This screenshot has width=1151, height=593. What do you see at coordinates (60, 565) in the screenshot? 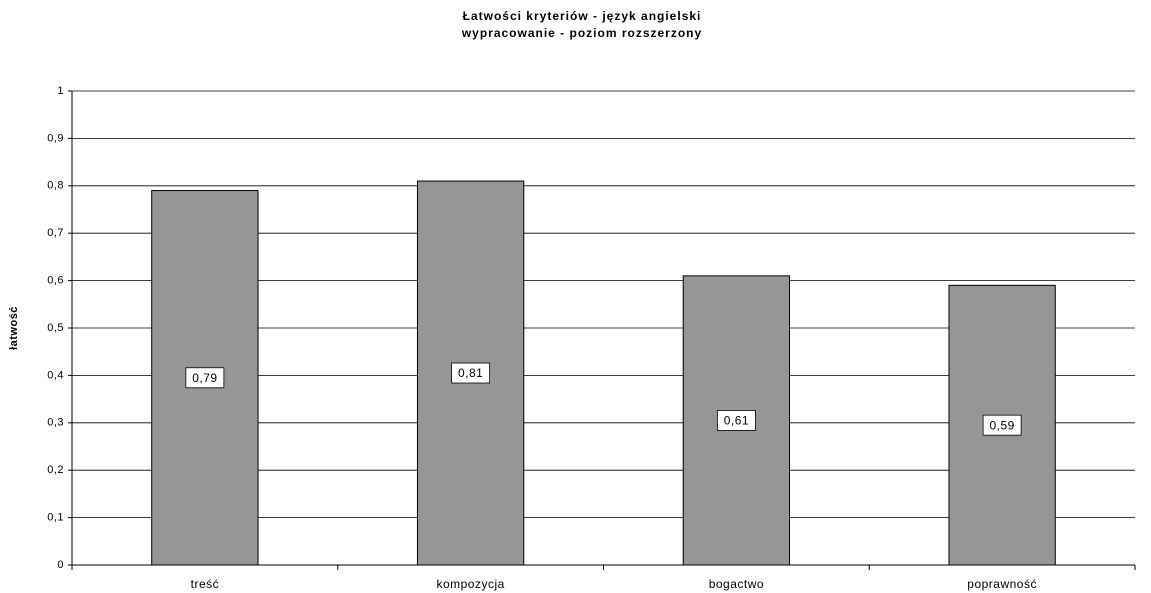
I see `y-tick-label: 0` at bounding box center [60, 565].